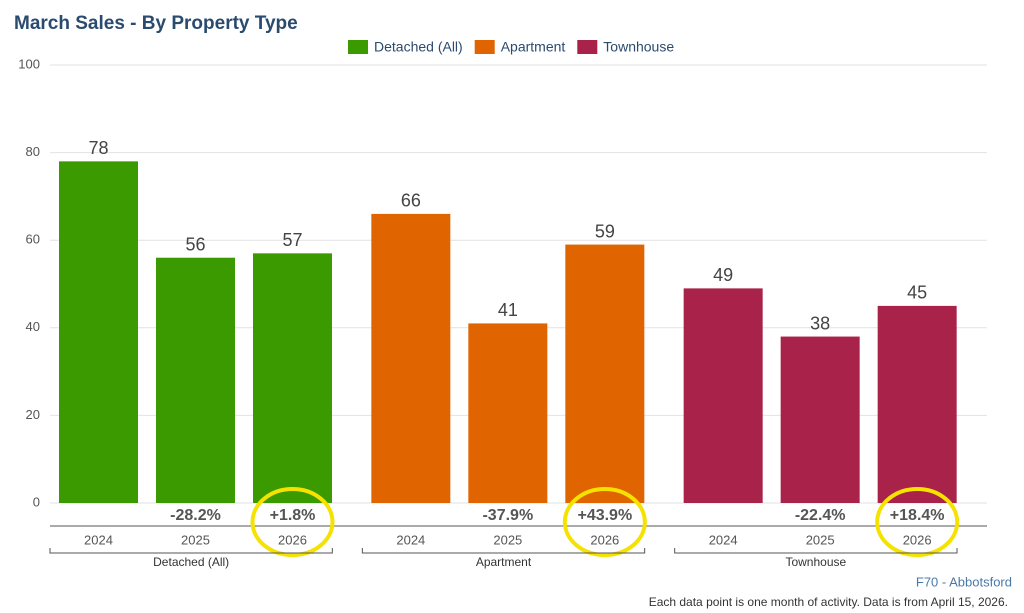 The image size is (1024, 613). Describe the element at coordinates (820, 515) in the screenshot. I see `change-label: -22.4%` at that location.